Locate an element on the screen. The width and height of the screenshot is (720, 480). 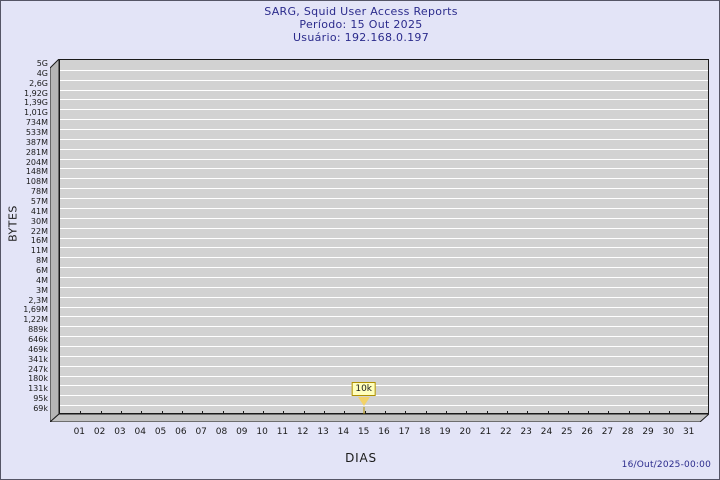
y-axis-tick-label: 4M is located at coordinates (42, 280).